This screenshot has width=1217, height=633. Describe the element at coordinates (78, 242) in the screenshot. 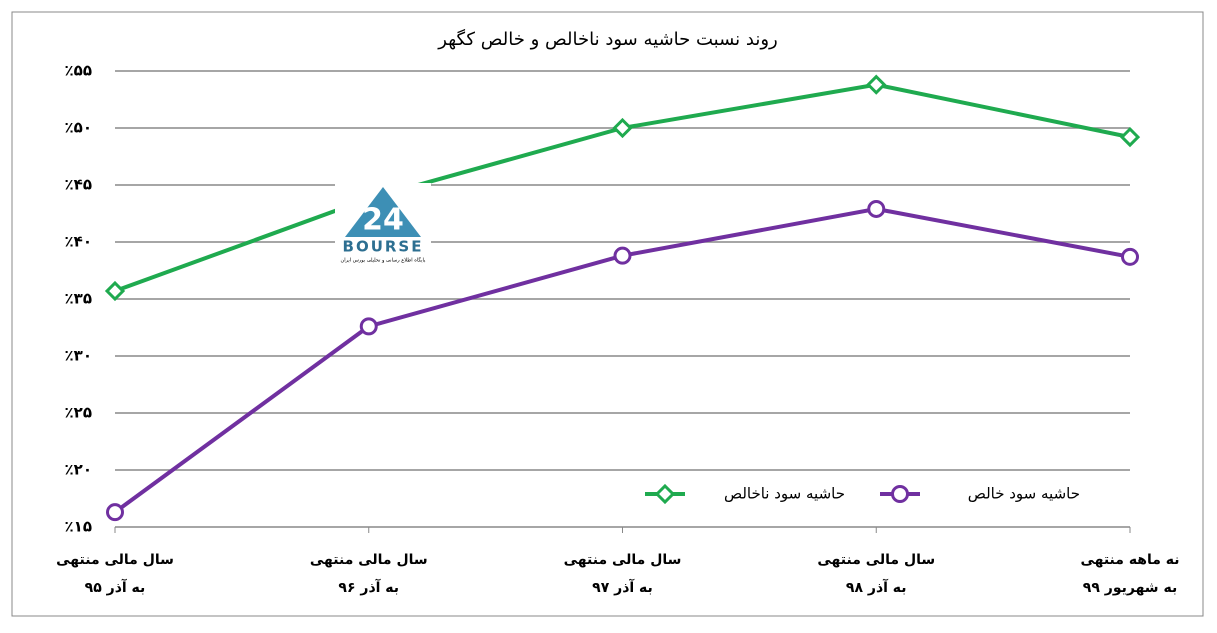

I see `y-tick-label: ٪۴۰` at that location.